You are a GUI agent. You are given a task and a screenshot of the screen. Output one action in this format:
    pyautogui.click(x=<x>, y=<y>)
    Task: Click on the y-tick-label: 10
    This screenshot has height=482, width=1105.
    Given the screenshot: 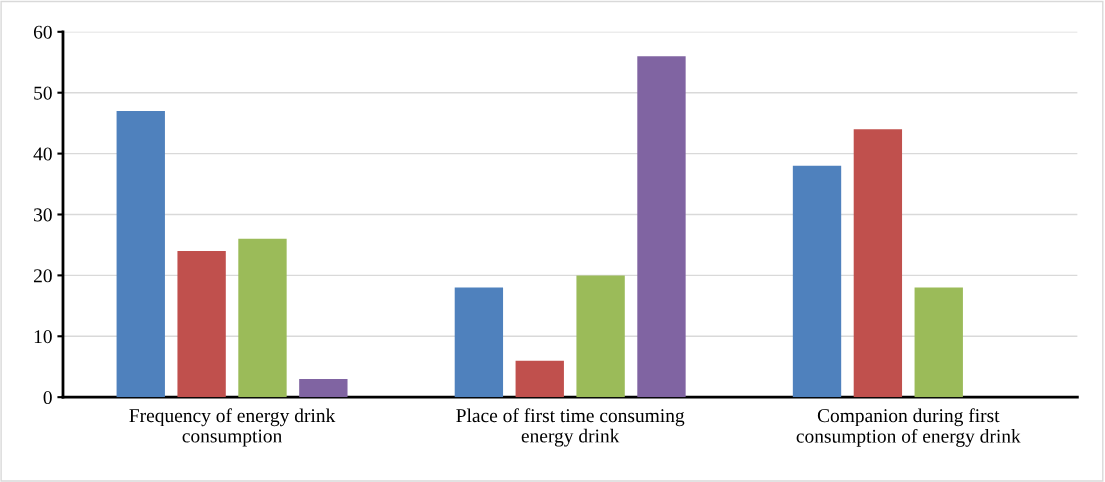 What is the action you would take?
    pyautogui.click(x=43, y=337)
    